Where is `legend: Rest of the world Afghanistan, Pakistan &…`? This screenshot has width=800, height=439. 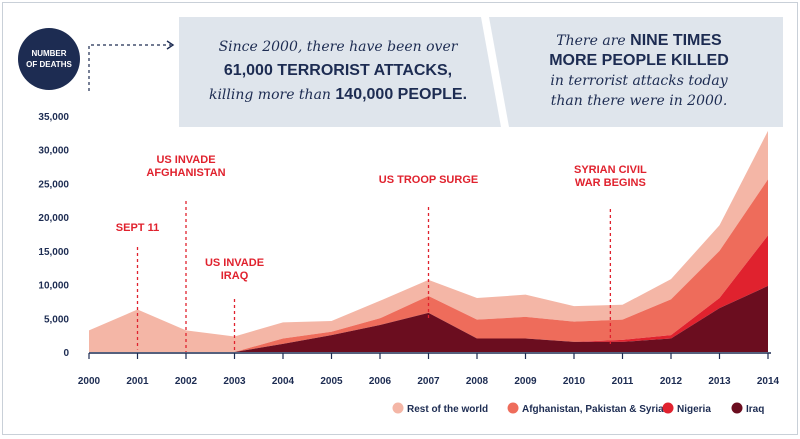
legend: Rest of the world Afghanistan, Pakistan &… is located at coordinates (578, 408).